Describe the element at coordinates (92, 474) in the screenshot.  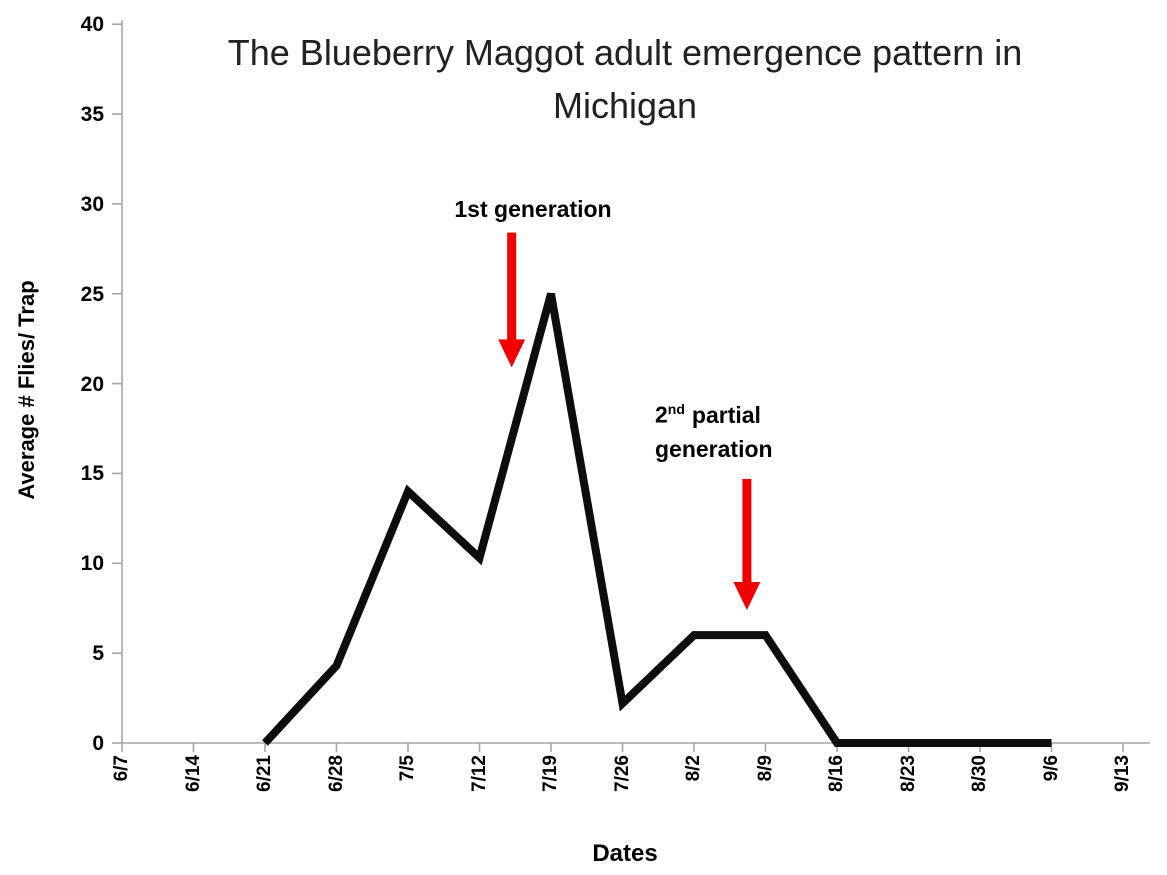
I see `y-tick-label: 15` at that location.